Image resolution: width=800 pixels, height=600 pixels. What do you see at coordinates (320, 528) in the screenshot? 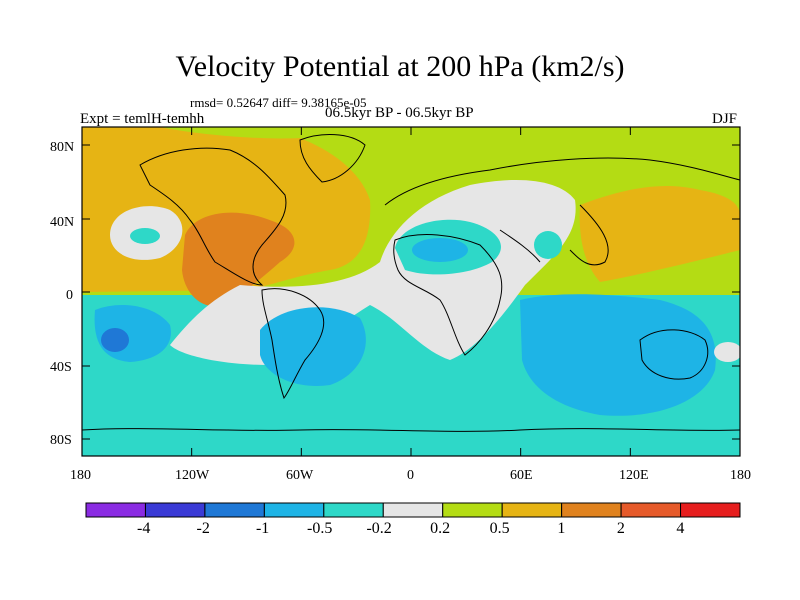
I see `colorbar-label: -0.5` at bounding box center [320, 528].